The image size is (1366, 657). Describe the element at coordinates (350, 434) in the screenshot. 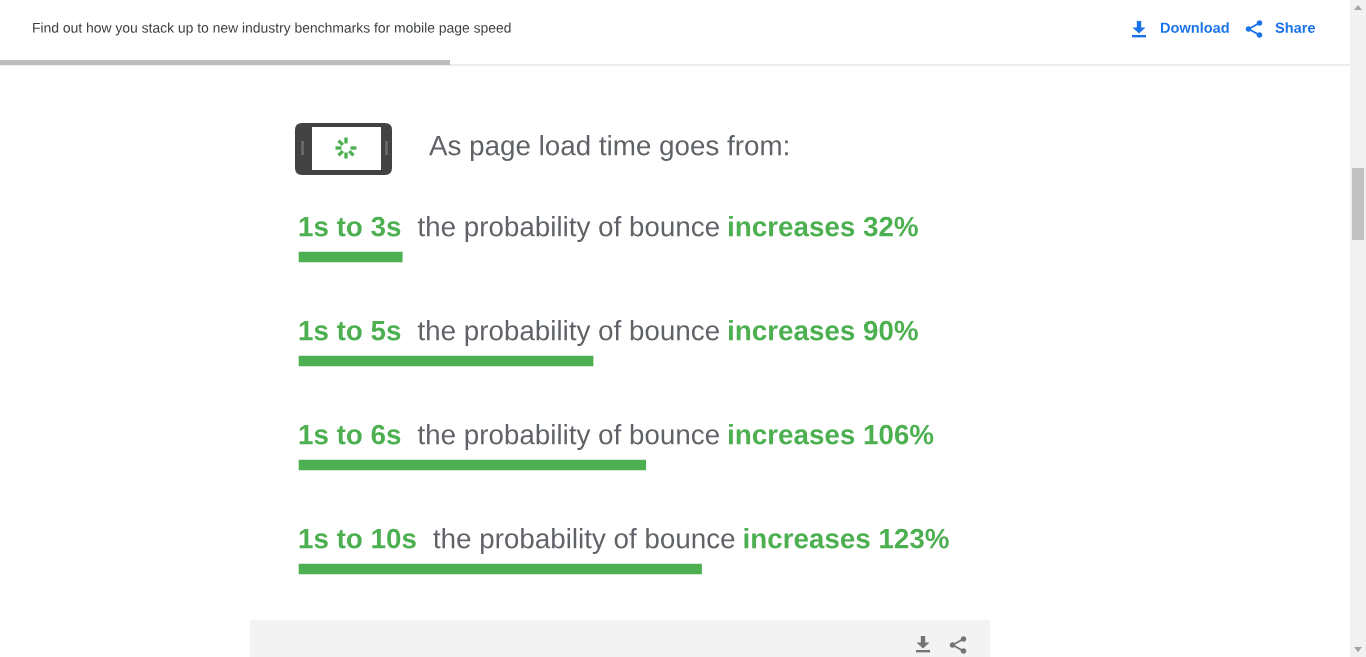

I see `y-tick-label: 1s to 6s` at that location.